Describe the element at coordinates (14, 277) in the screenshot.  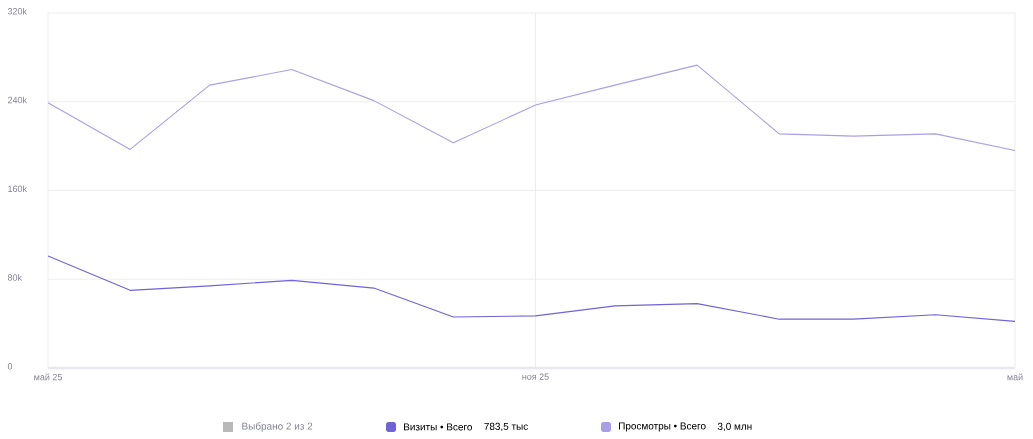
I see `y-tick-label: 80k` at that location.